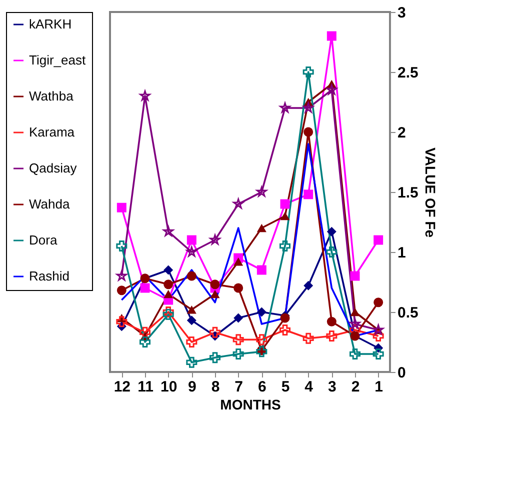 This screenshot has height=492, width=516. What do you see at coordinates (215, 387) in the screenshot?
I see `x-tick-label: 8` at bounding box center [215, 387].